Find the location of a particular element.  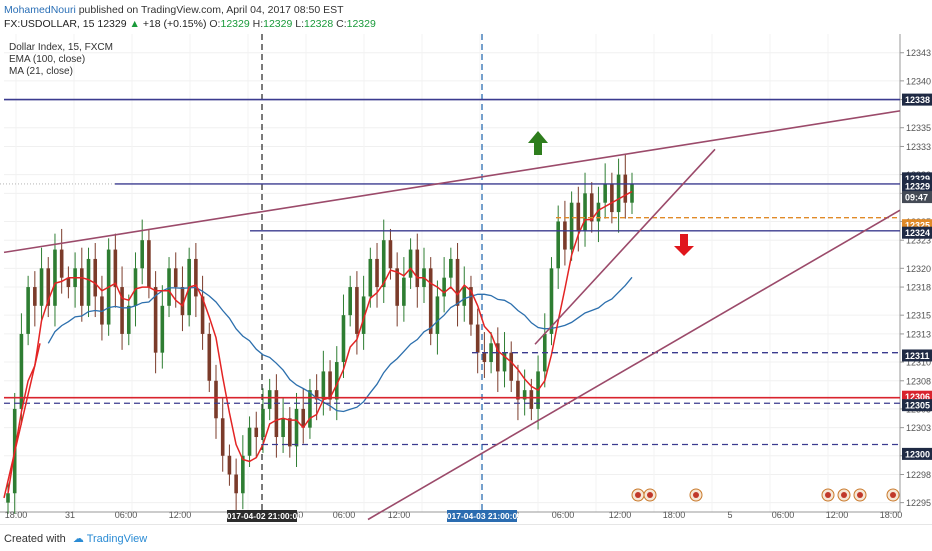

time-highlight: 2017-04-02 21:00:00 is located at coordinates (262, 516).